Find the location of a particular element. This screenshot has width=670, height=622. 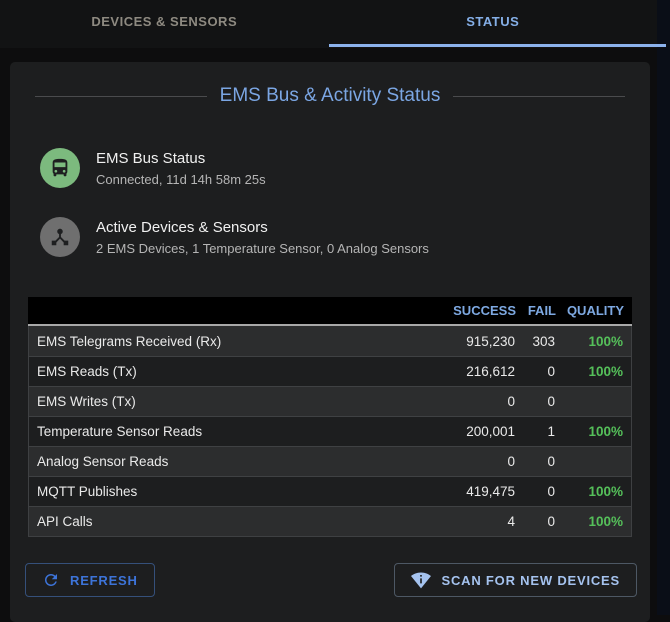

header-success-cell: SUCCESS is located at coordinates (484, 310).